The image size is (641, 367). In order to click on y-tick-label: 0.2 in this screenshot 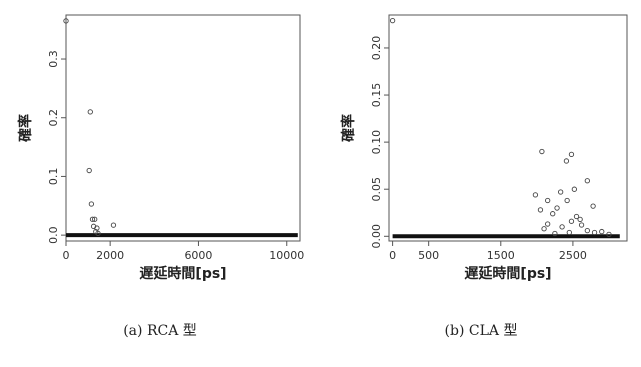, I will do `click(53, 118)`.